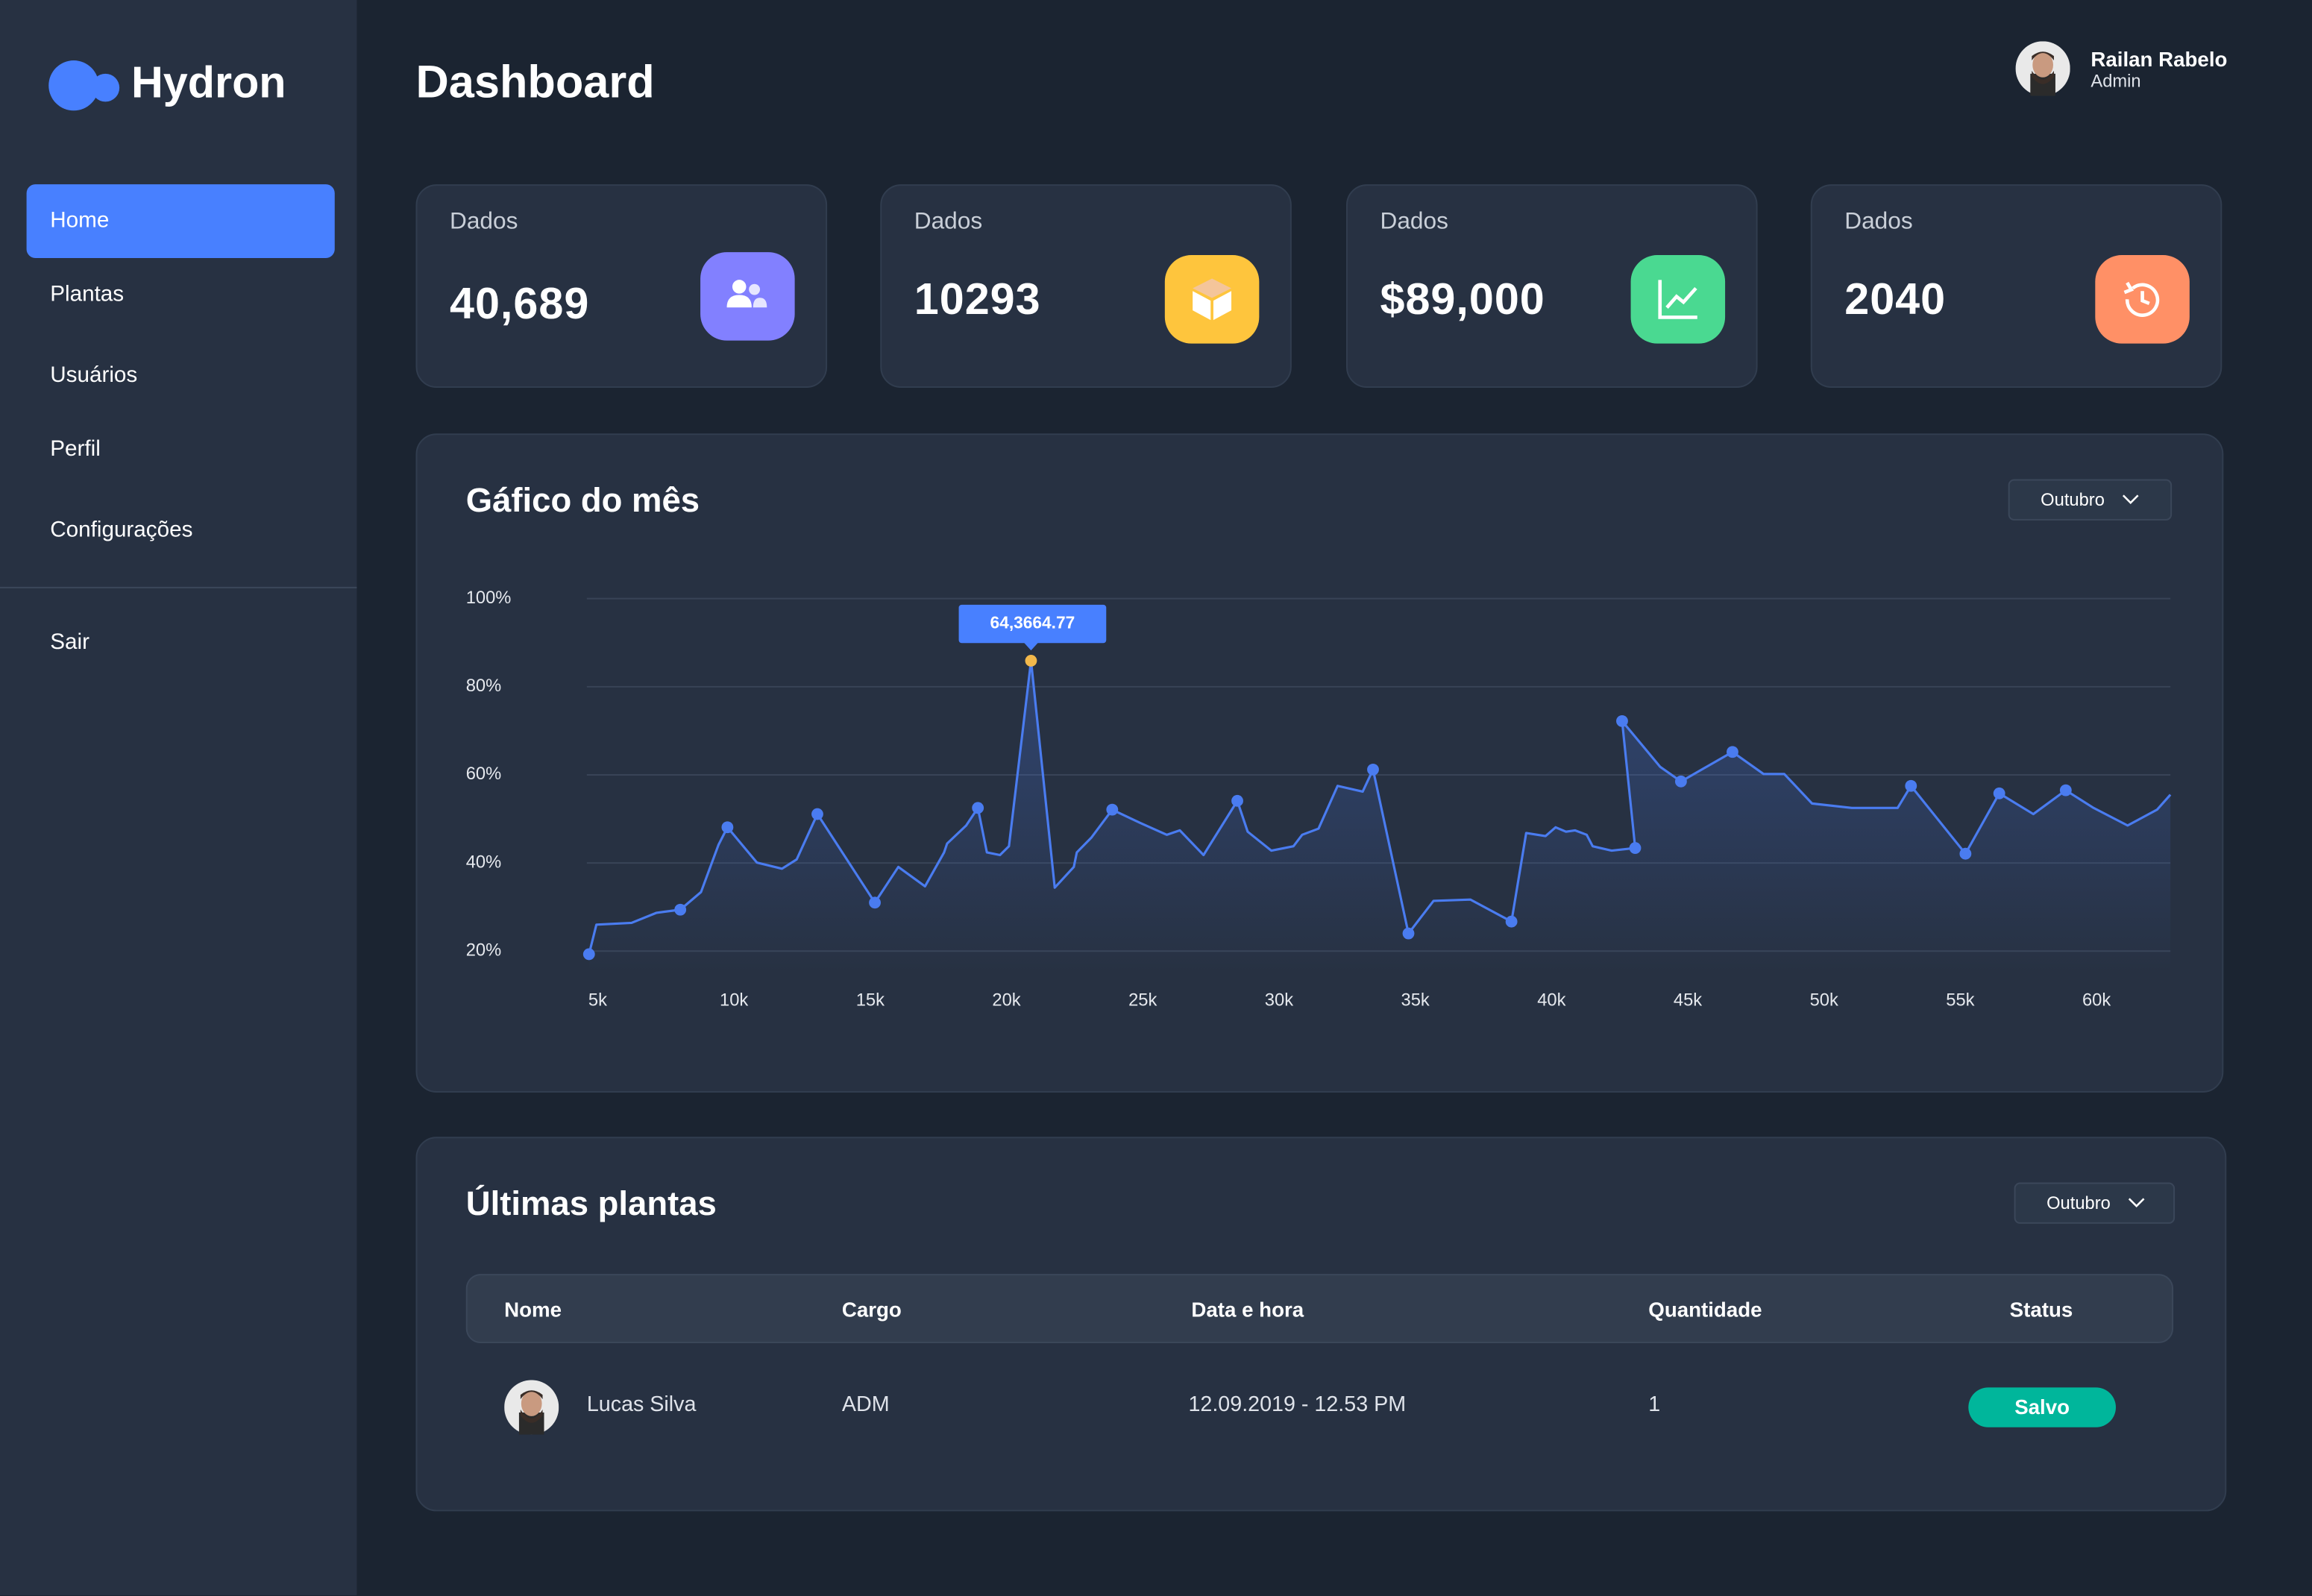 This screenshot has height=1596, width=2312. I want to click on y-tick-label: 20%, so click(484, 951).